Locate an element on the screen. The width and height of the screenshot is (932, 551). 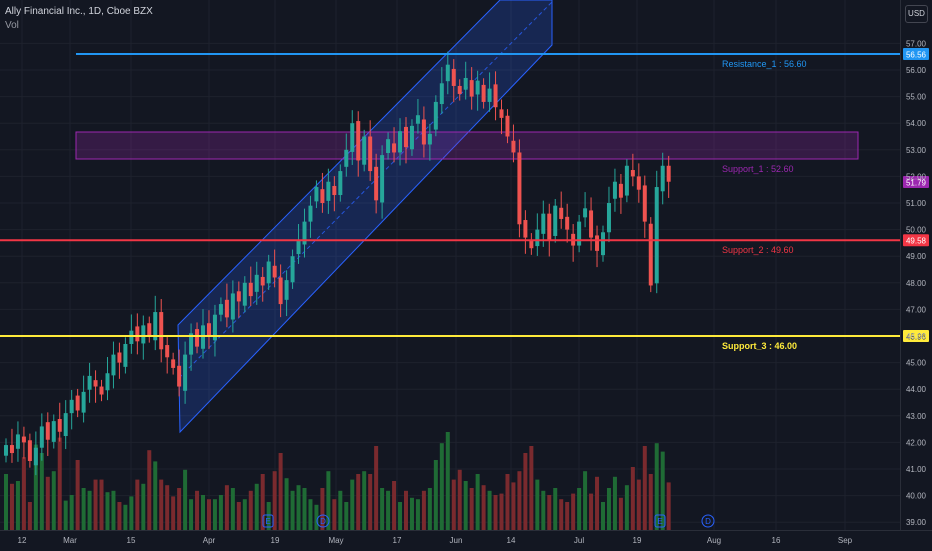
price-tick-label: 56.00 is located at coordinates (916, 70).